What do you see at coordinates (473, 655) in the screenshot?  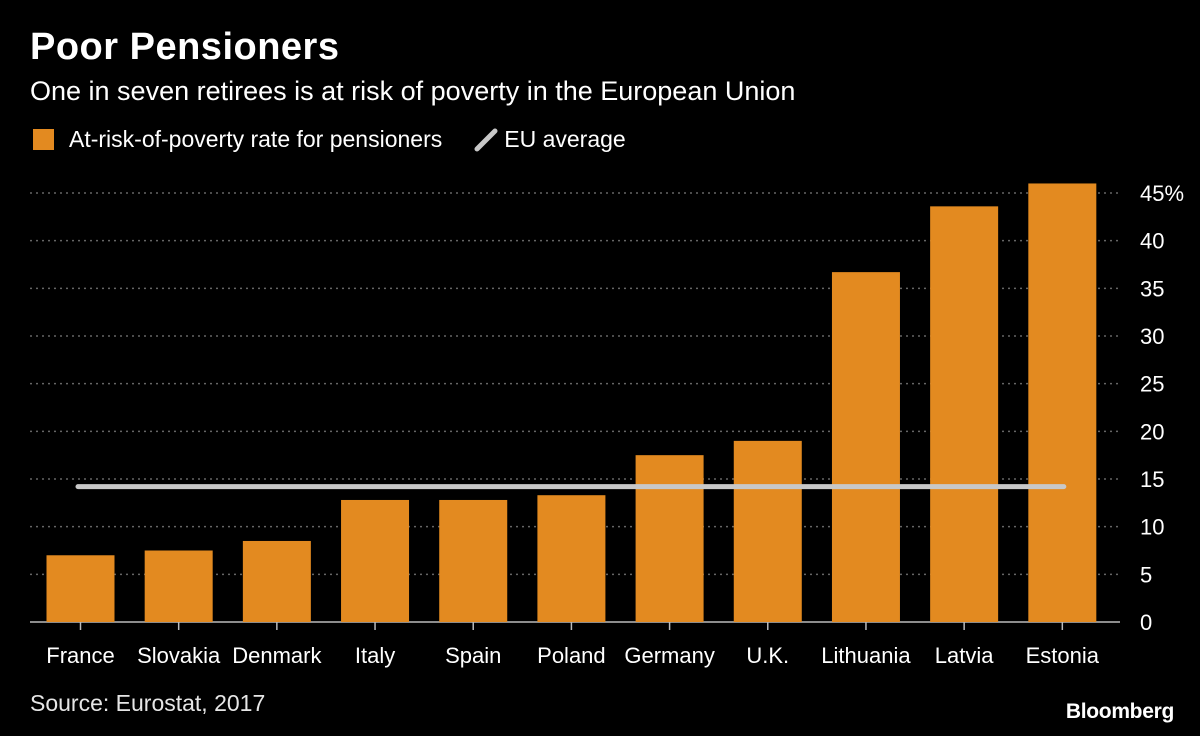 I see `x-tick-label: Spain` at bounding box center [473, 655].